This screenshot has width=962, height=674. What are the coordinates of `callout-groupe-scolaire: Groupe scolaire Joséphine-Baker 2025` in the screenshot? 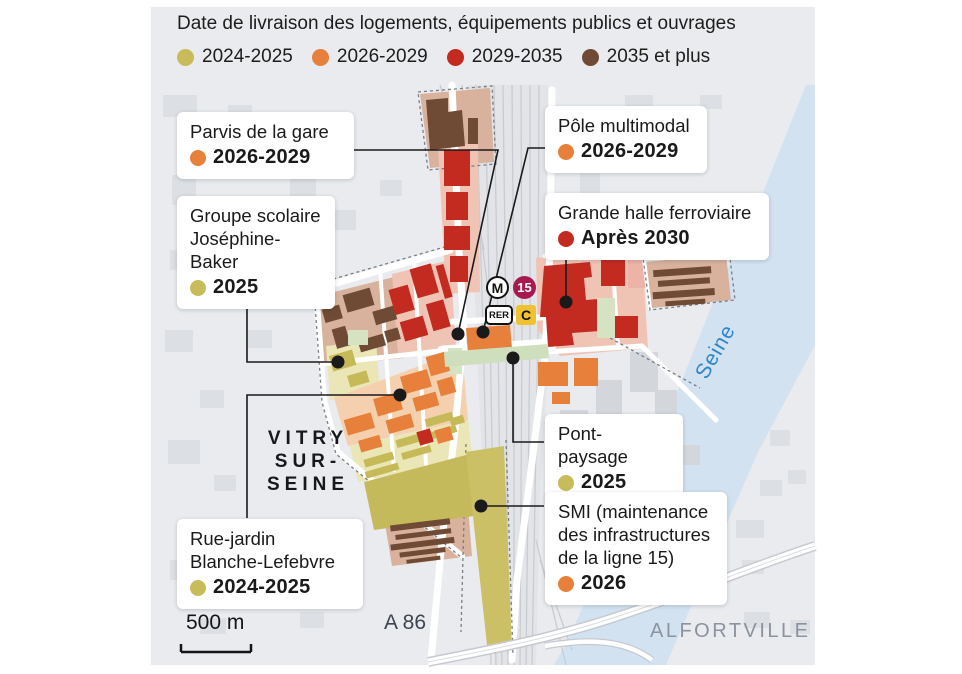 It's located at (256, 252).